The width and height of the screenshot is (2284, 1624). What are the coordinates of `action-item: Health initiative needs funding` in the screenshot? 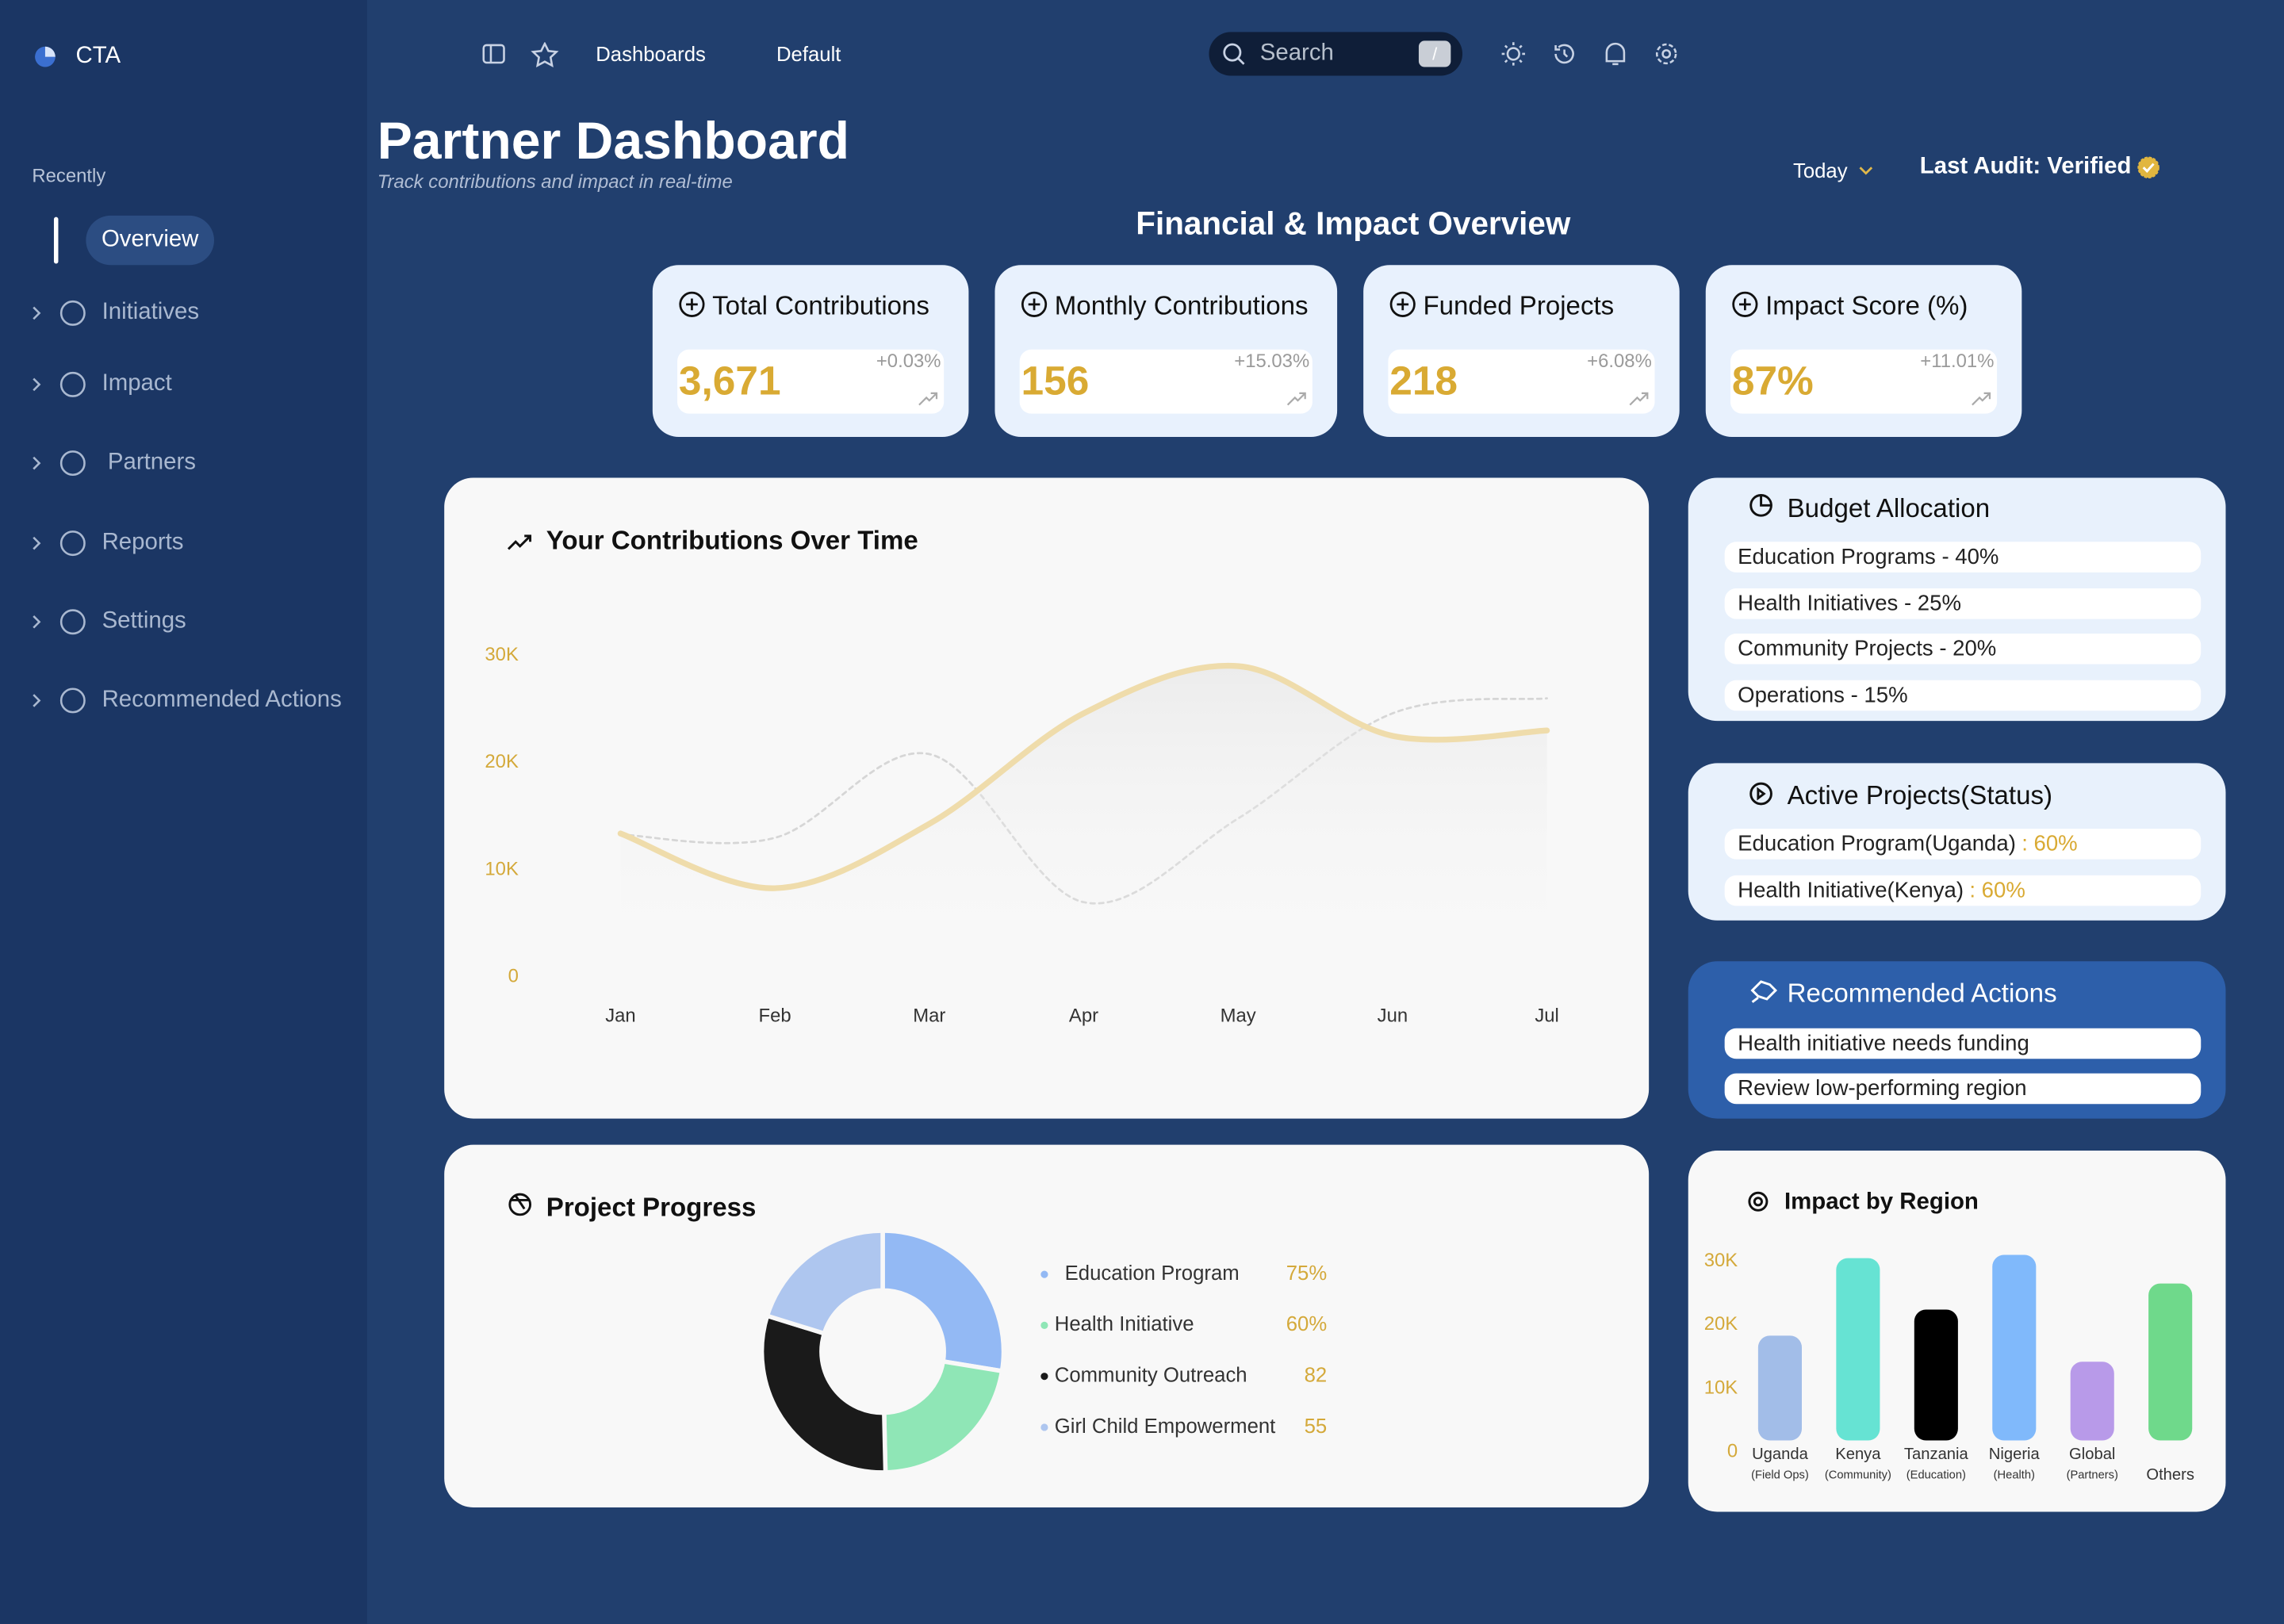 It's located at (1963, 1043).